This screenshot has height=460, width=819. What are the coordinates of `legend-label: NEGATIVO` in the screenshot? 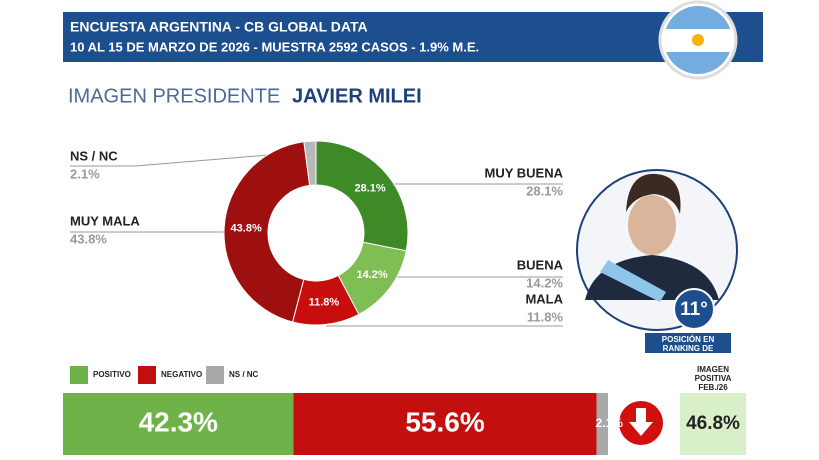 It's located at (181, 374).